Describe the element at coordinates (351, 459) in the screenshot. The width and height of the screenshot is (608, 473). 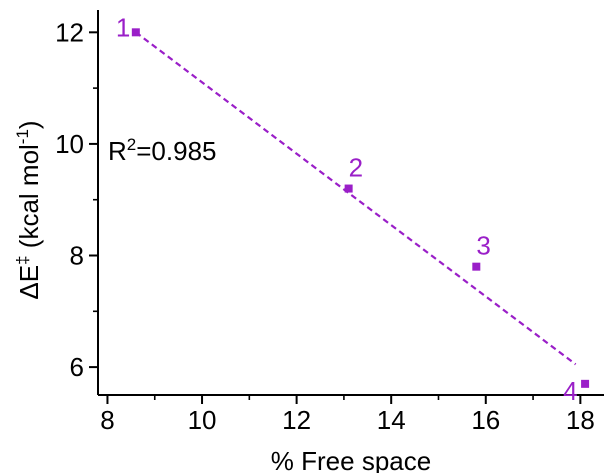
I see `x-axis-title: % Free space` at that location.